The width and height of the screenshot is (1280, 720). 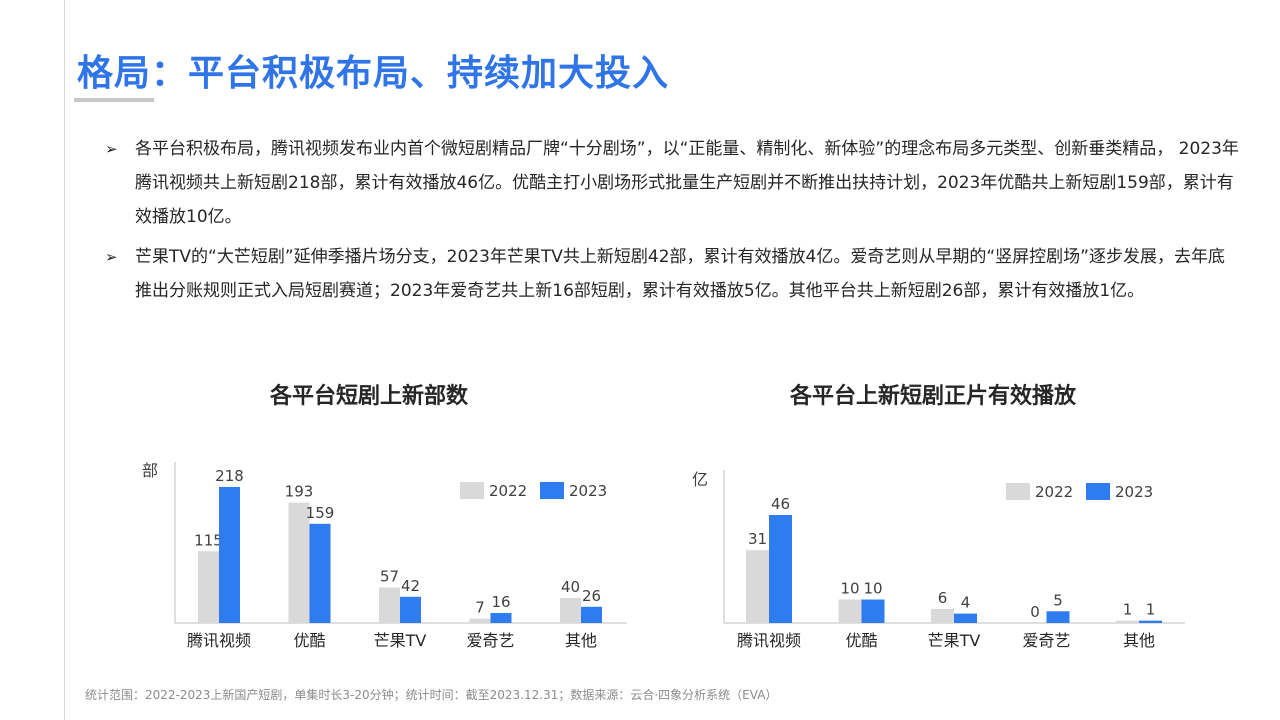 What do you see at coordinates (320, 513) in the screenshot?
I see `releases-value-label-2023-1: 159` at bounding box center [320, 513].